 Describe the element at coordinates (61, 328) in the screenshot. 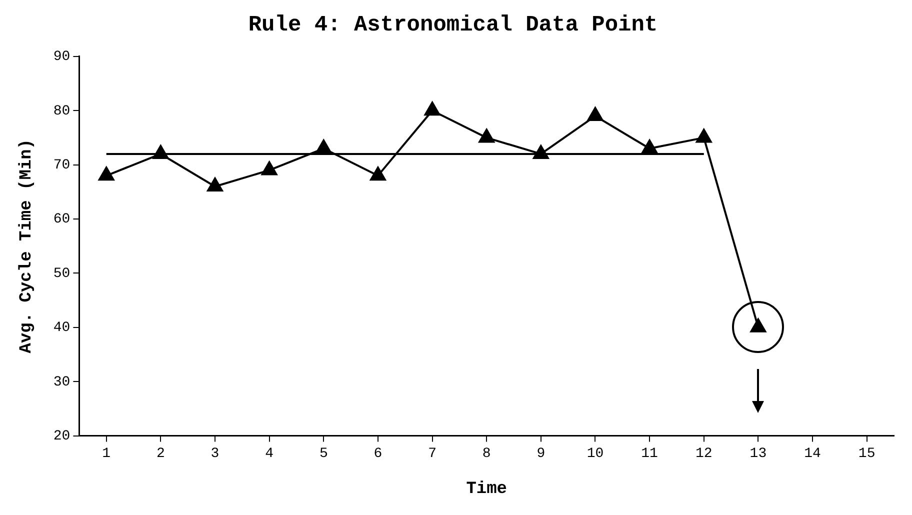

I see `y-tick-label: 40` at that location.